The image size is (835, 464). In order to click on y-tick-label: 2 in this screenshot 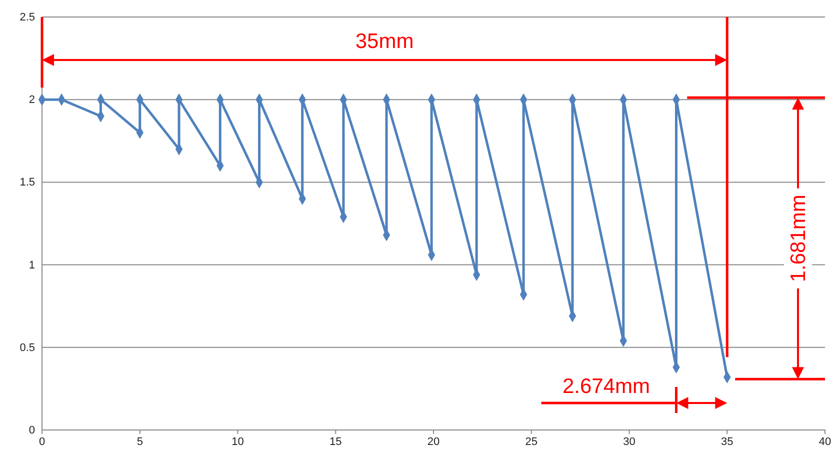, I will do `click(31, 100)`.